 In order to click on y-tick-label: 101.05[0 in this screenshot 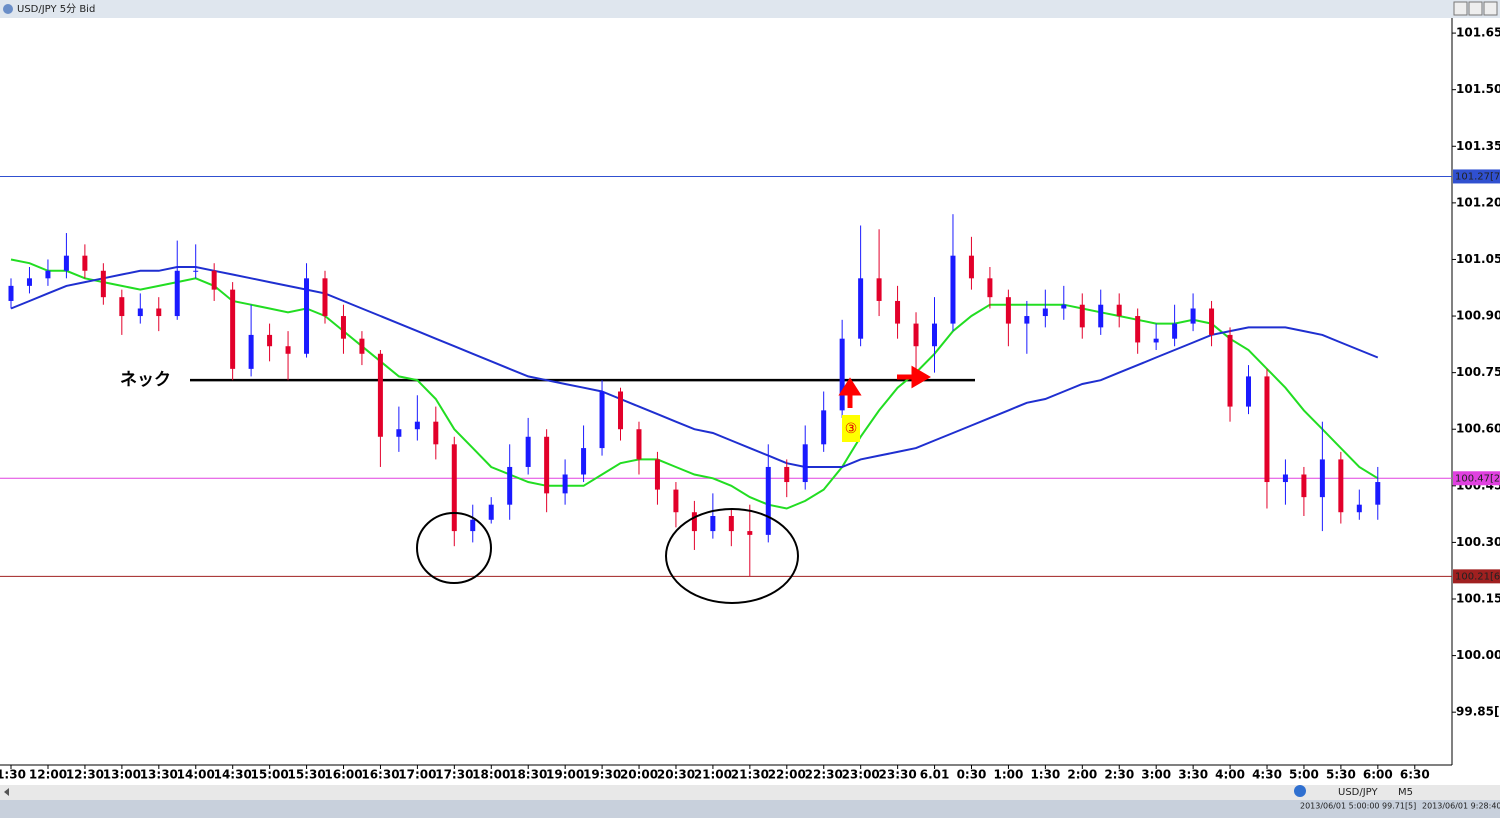, I will do `click(1478, 259)`.